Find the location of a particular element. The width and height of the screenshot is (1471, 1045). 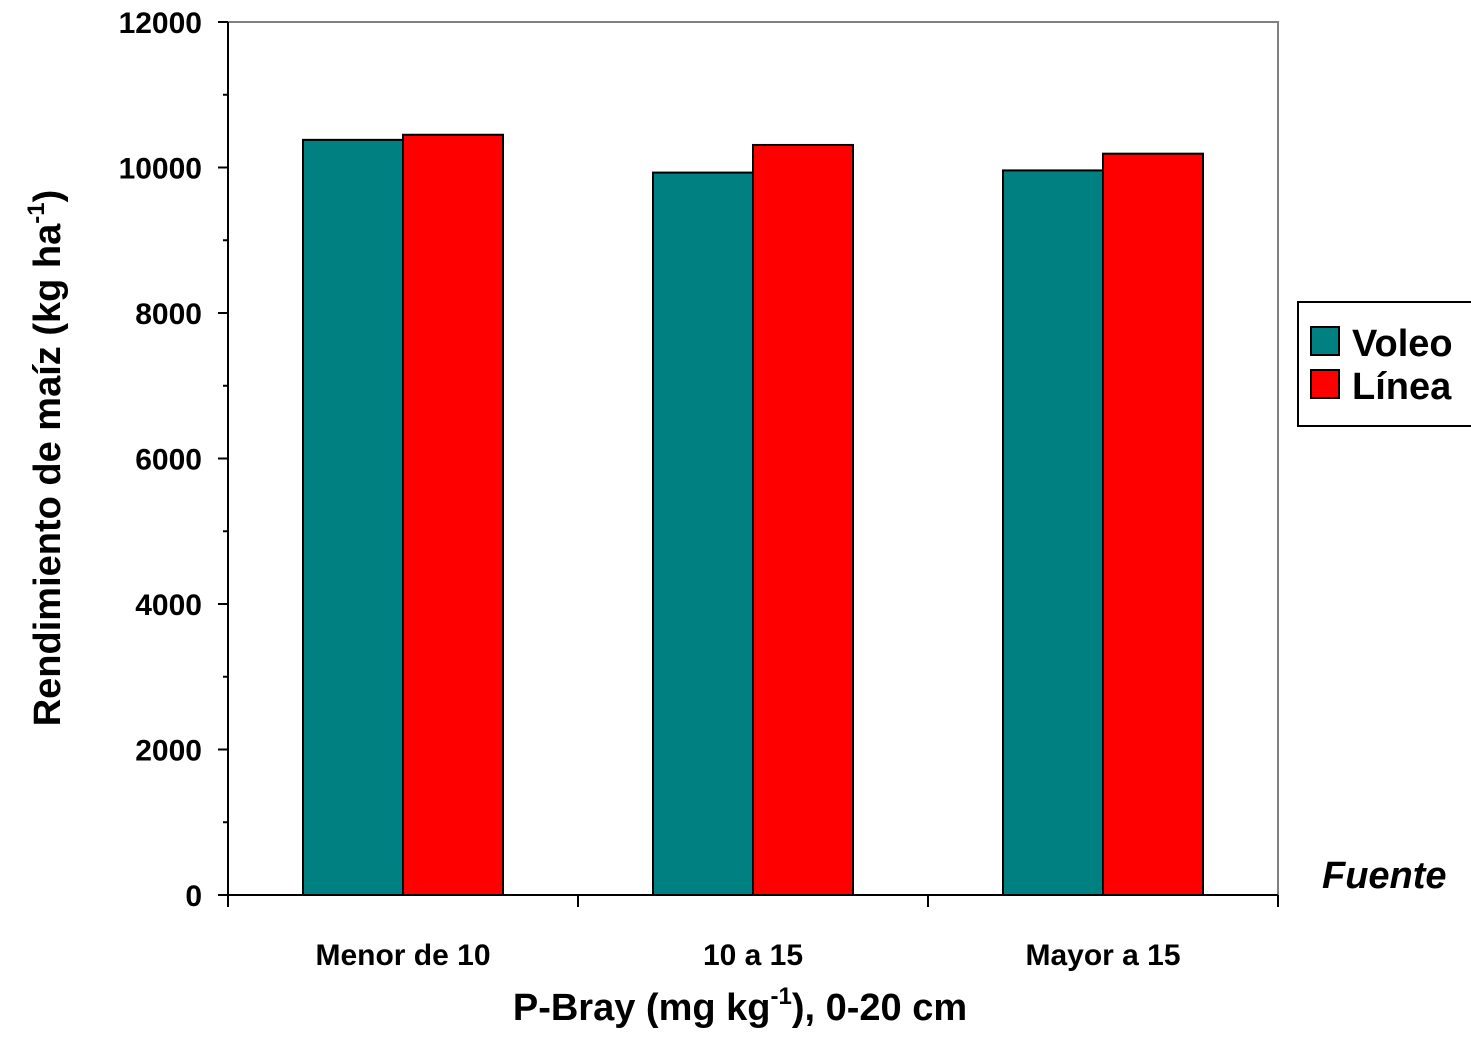

y-axis-title: Rendimiento de maíz (kg ha-1) is located at coordinates (46, 458).